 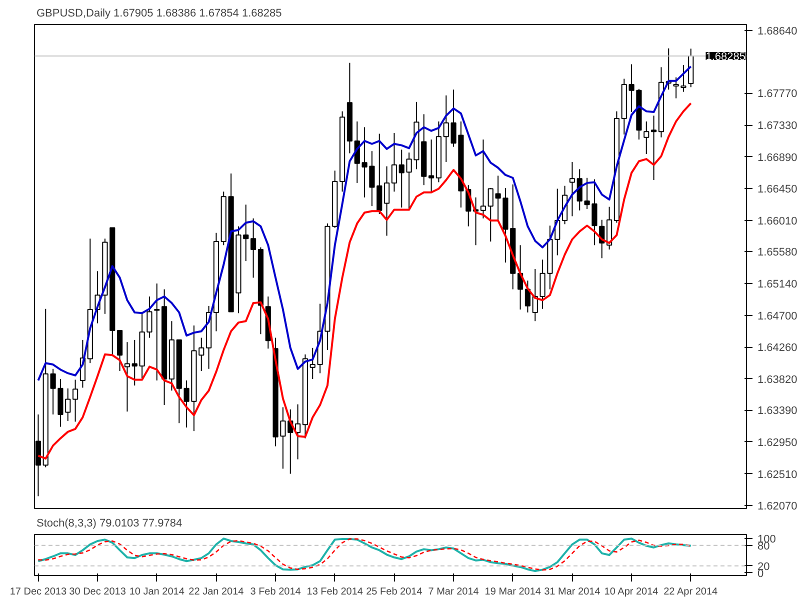 I want to click on x-tick-label: 13 Feb 2014, so click(x=335, y=592).